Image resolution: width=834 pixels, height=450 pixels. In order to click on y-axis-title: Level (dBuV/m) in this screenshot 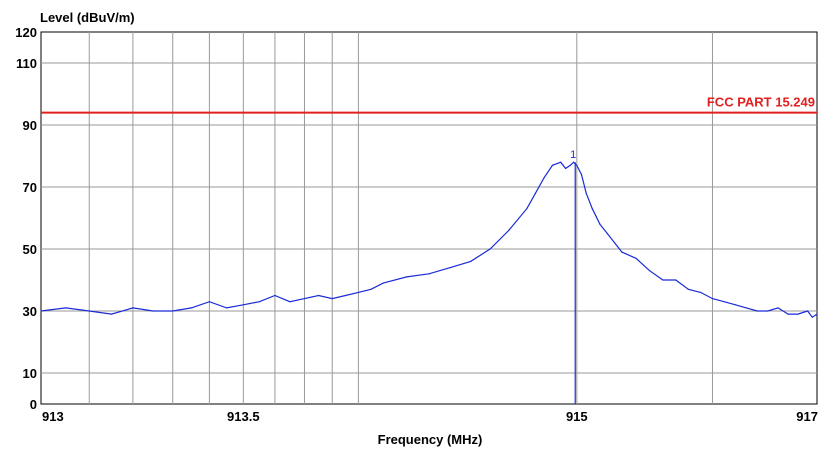, I will do `click(87, 17)`.